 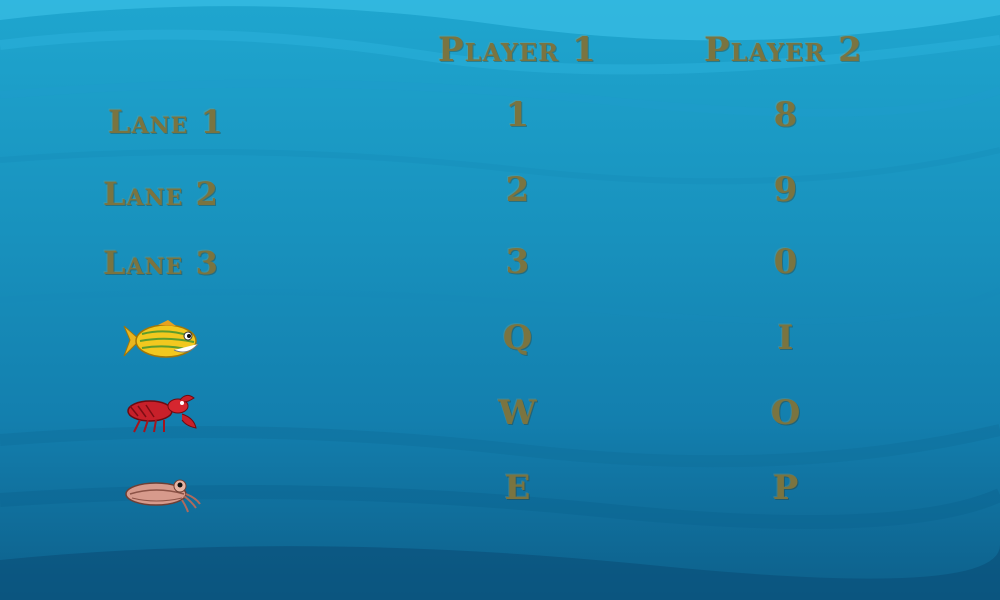 I want to click on fish-player1-key: Q, so click(x=518, y=338).